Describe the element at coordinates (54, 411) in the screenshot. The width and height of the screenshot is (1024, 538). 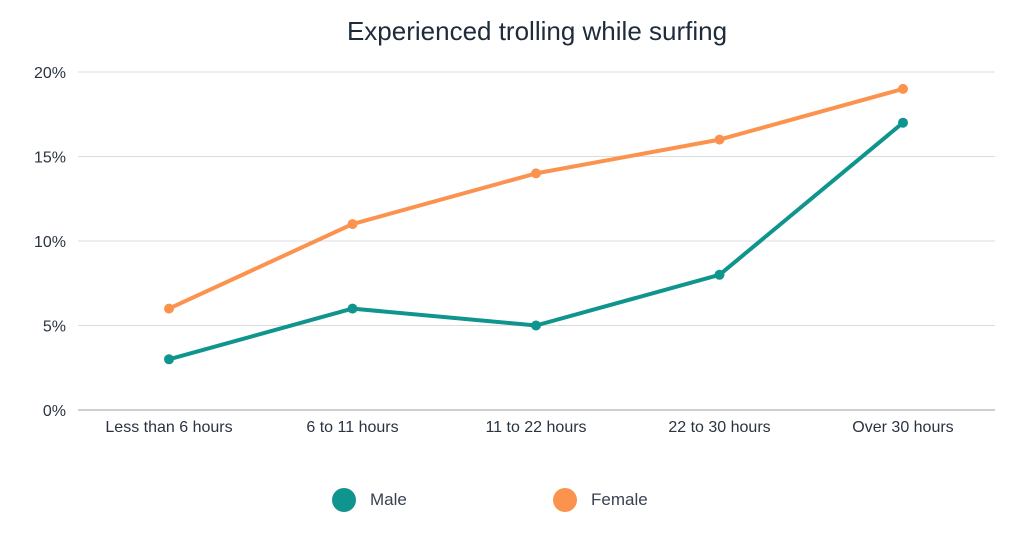
I see `y-tick-label: 0%` at that location.